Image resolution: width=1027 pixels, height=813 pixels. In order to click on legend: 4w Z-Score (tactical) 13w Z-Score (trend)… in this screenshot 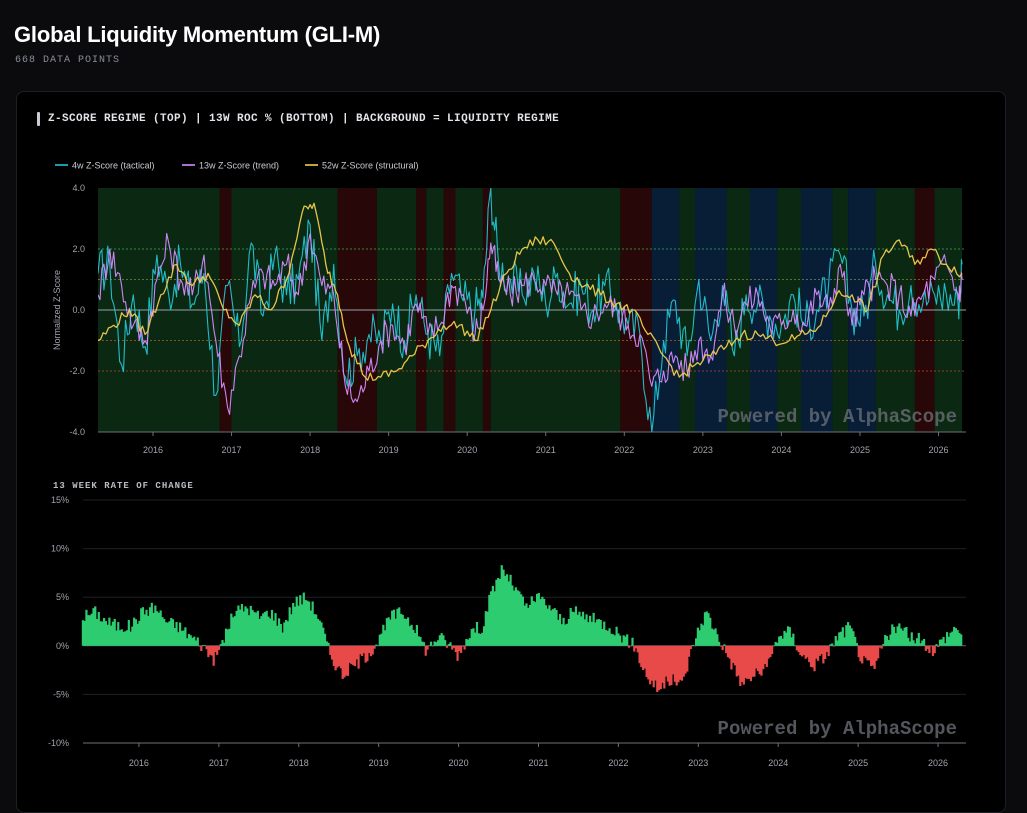, I will do `click(237, 166)`.